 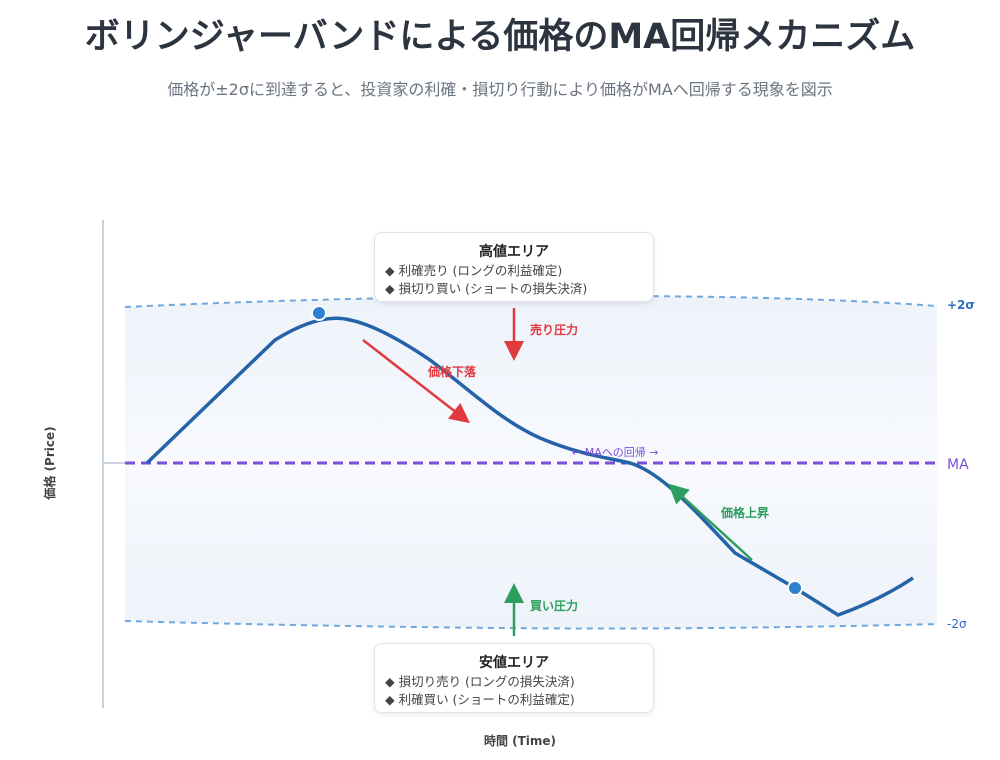 What do you see at coordinates (500, 37) in the screenshot?
I see `page-title: ボリンジャーバンドによる価格のMA回帰メカニズム` at bounding box center [500, 37].